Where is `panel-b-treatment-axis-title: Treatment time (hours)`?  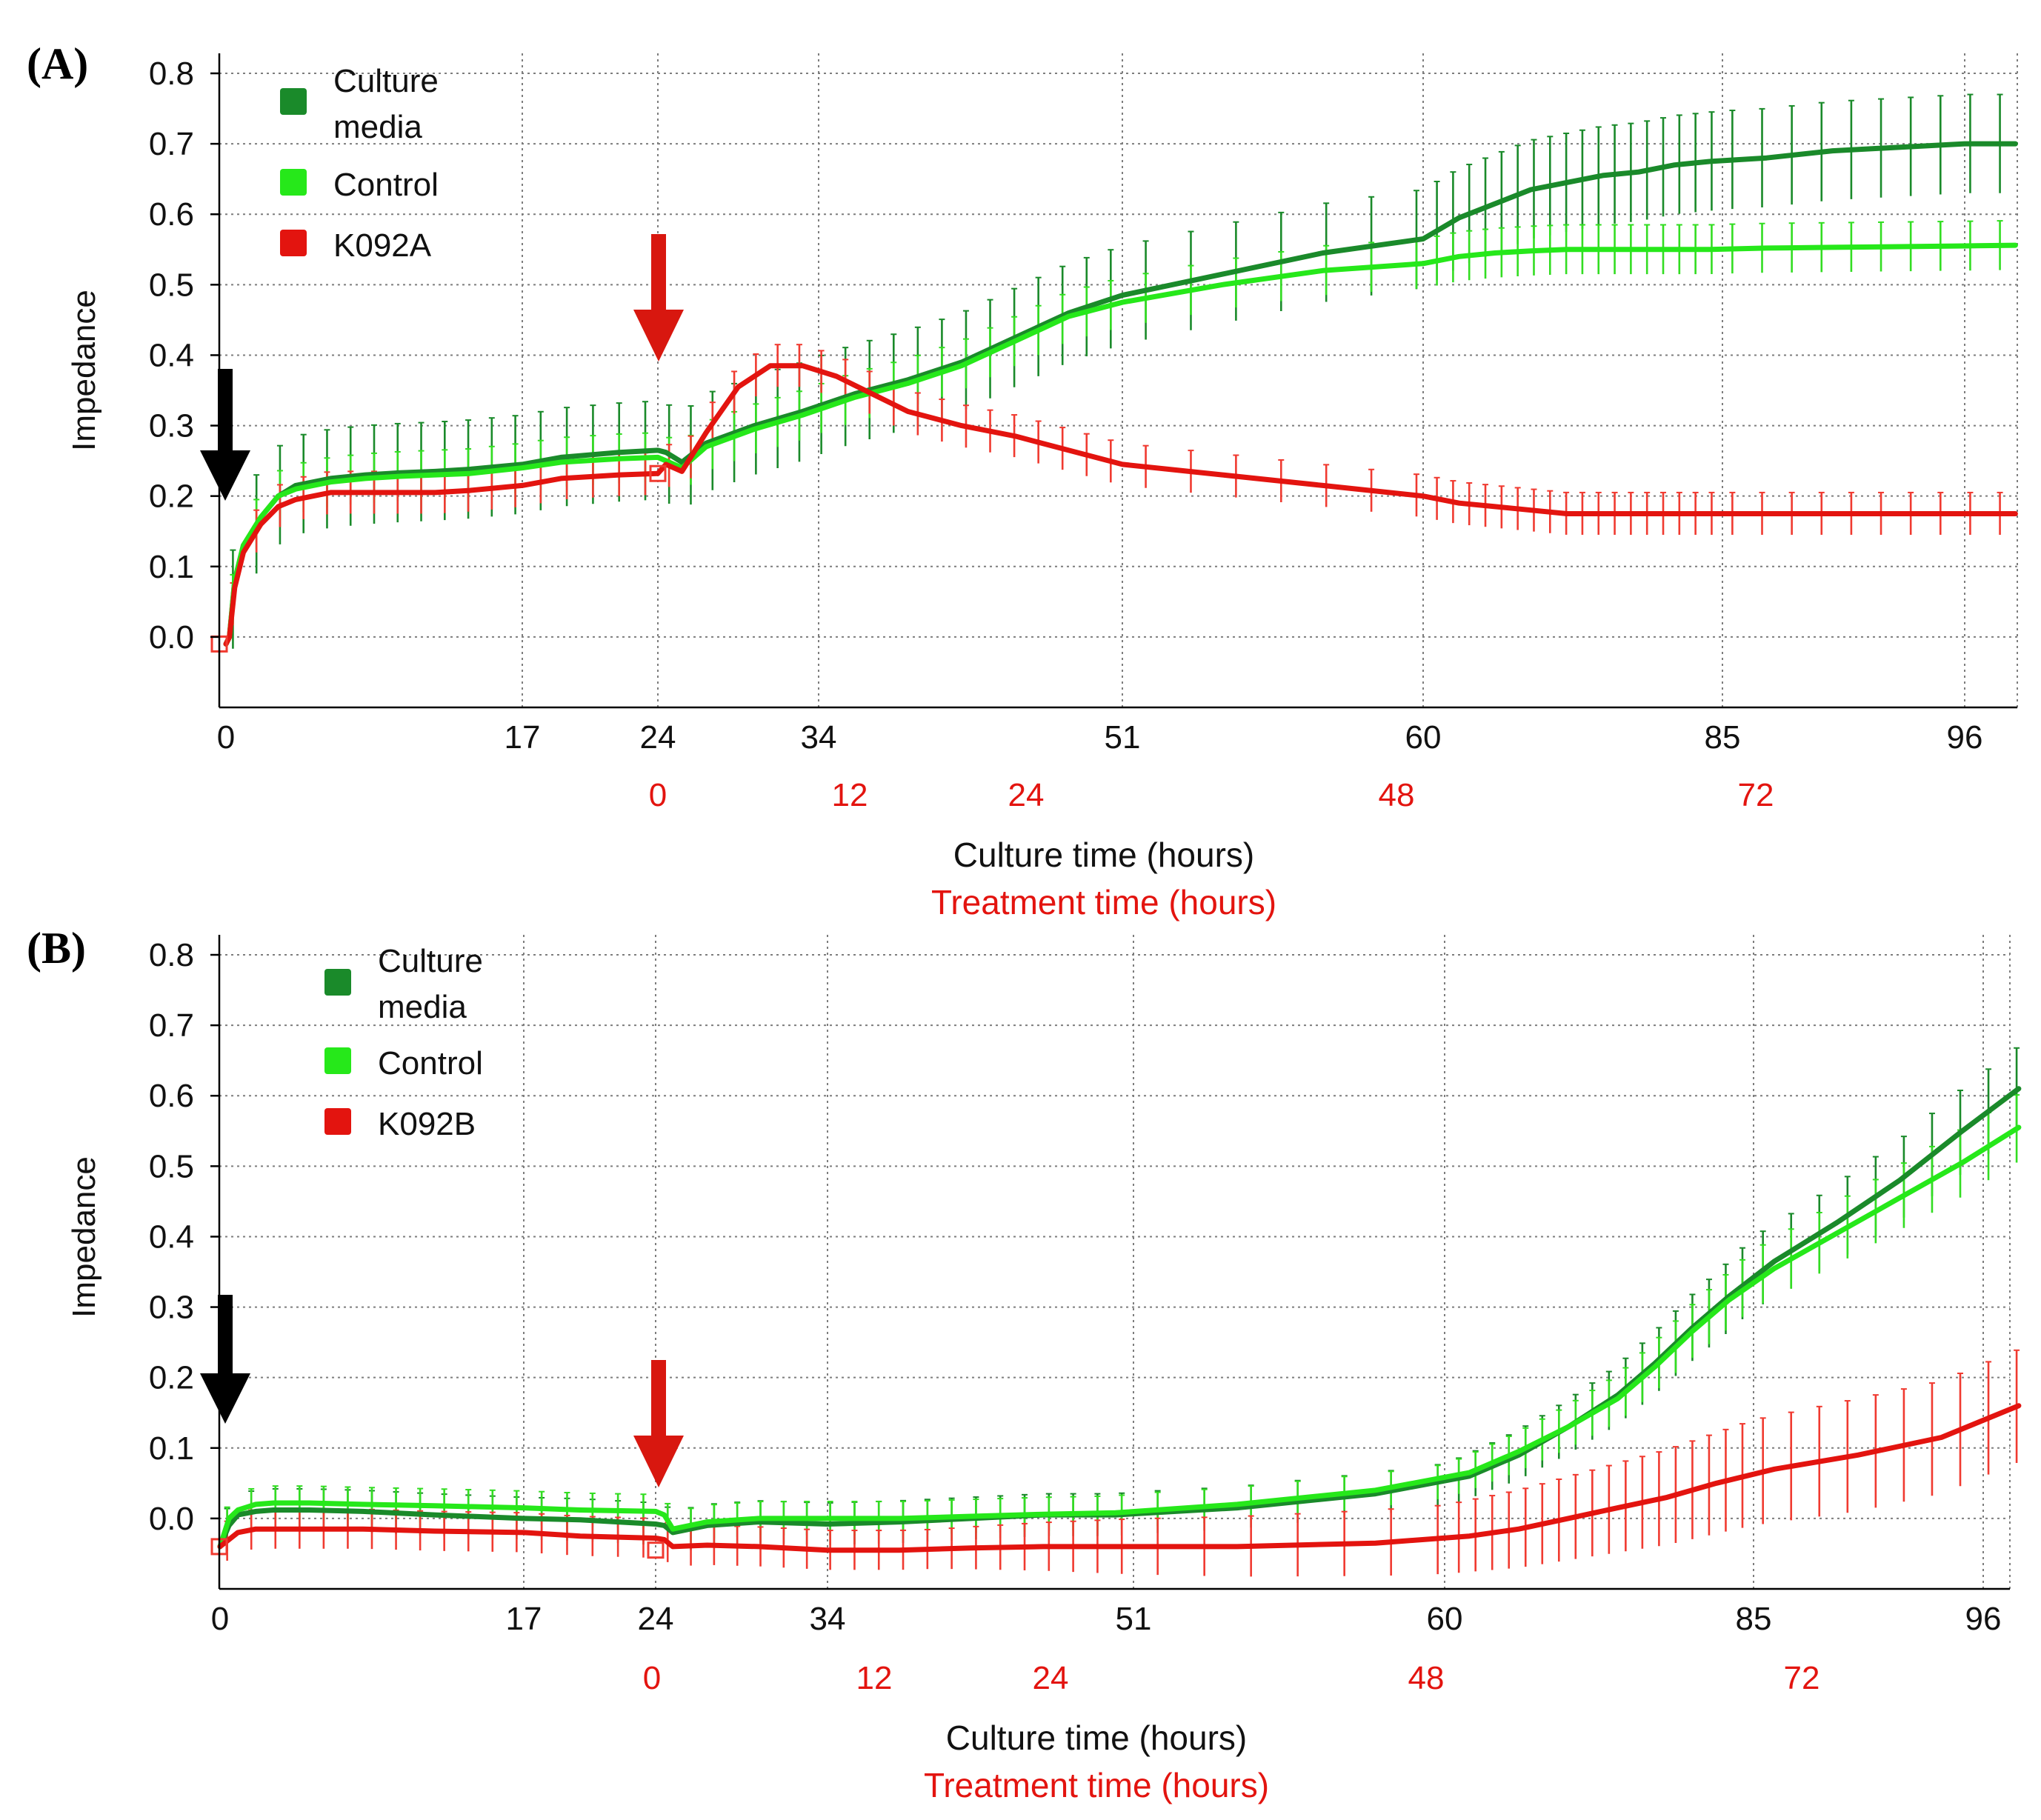 panel-b-treatment-axis-title: Treatment time (hours) is located at coordinates (1096, 1785).